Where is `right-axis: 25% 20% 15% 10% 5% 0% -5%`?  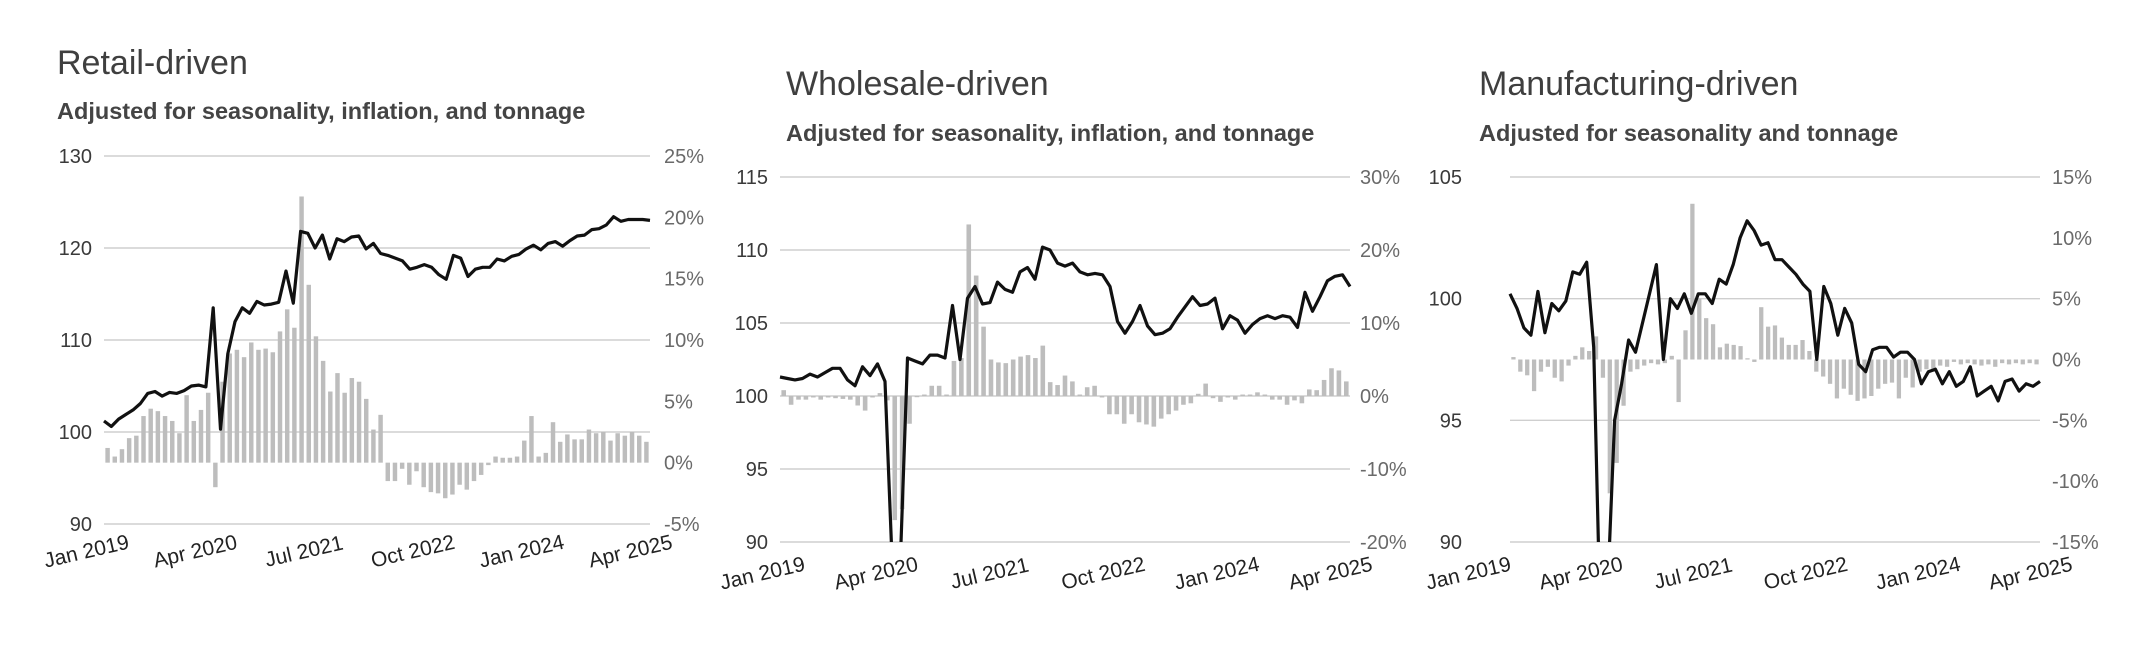
right-axis: 25% 20% 15% 10% 5% 0% -5% is located at coordinates (684, 341).